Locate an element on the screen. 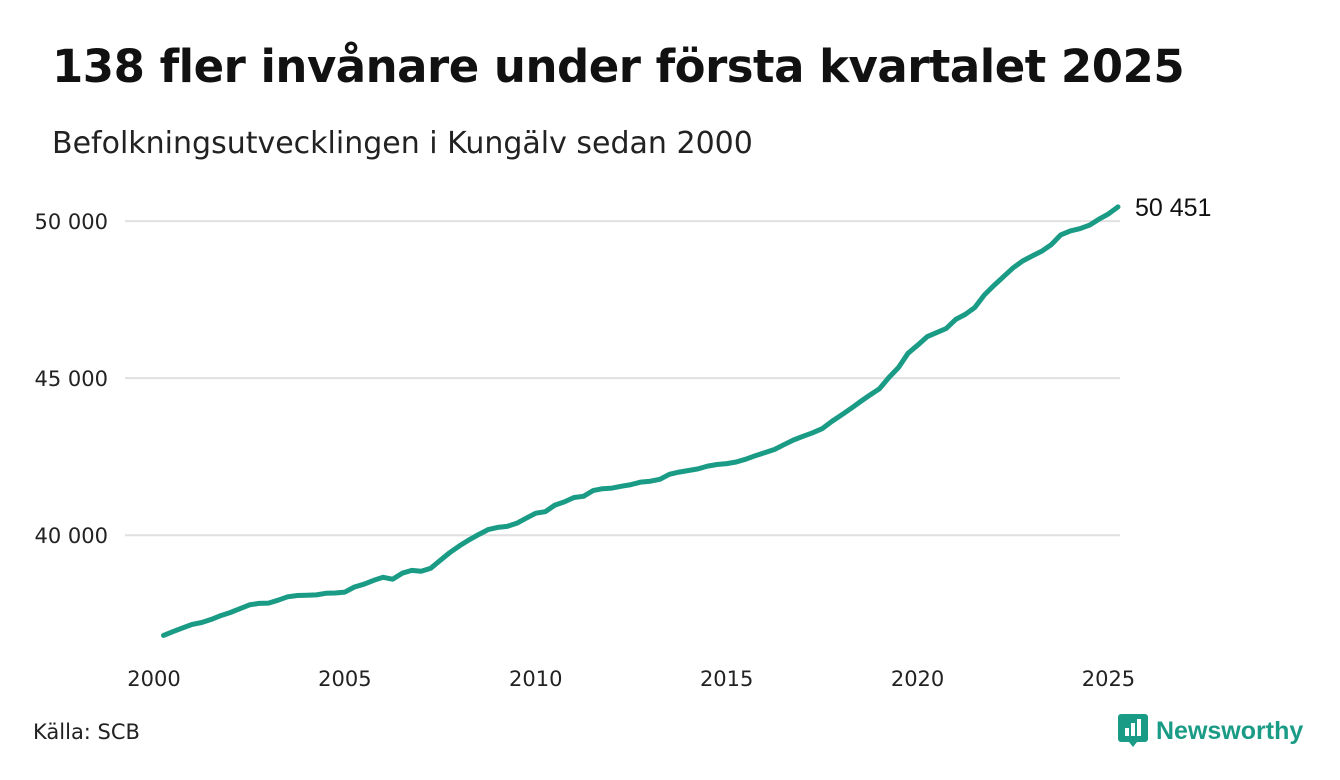 Image resolution: width=1340 pixels, height=780 pixels. end-value-label: 50 451 is located at coordinates (1173, 208).